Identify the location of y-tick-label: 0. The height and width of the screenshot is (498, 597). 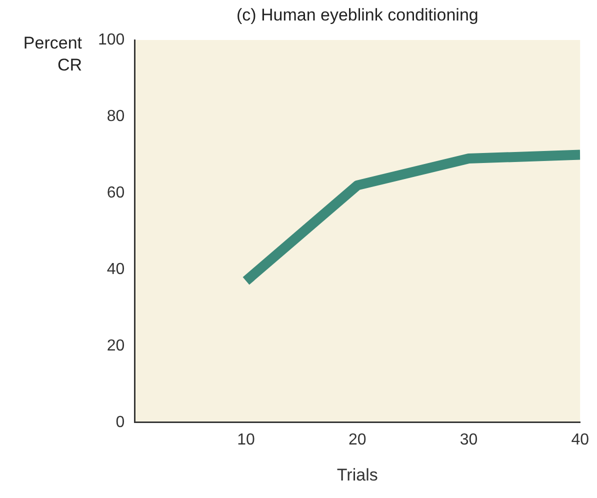
(120, 422).